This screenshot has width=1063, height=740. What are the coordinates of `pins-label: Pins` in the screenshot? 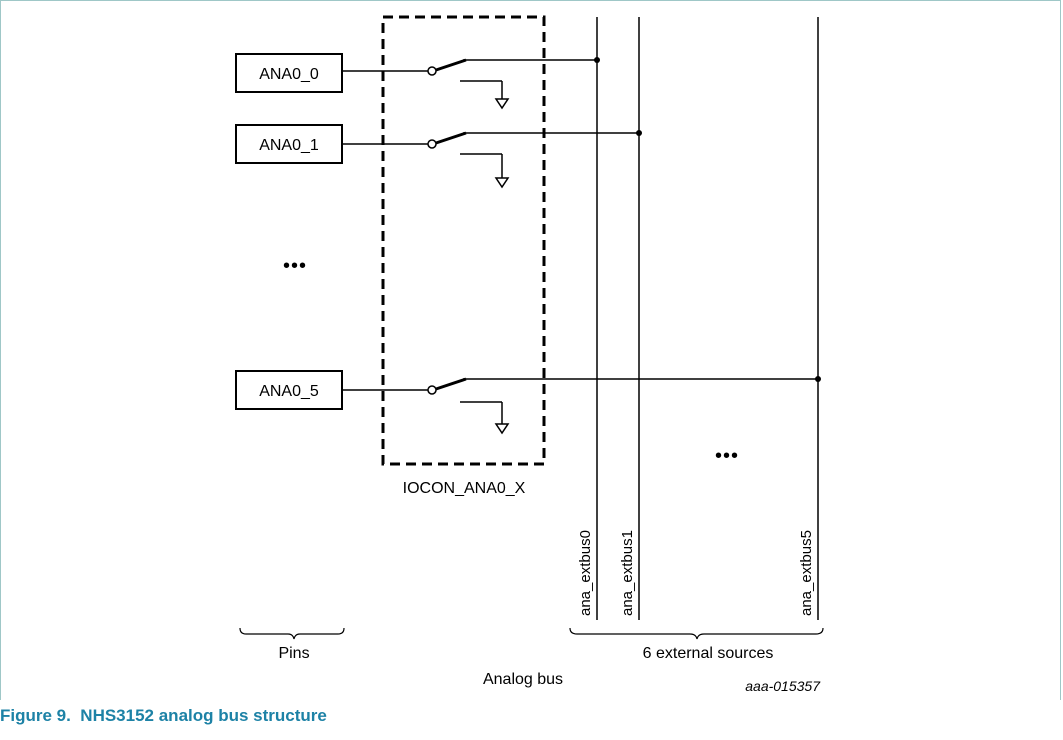 It's located at (293, 653).